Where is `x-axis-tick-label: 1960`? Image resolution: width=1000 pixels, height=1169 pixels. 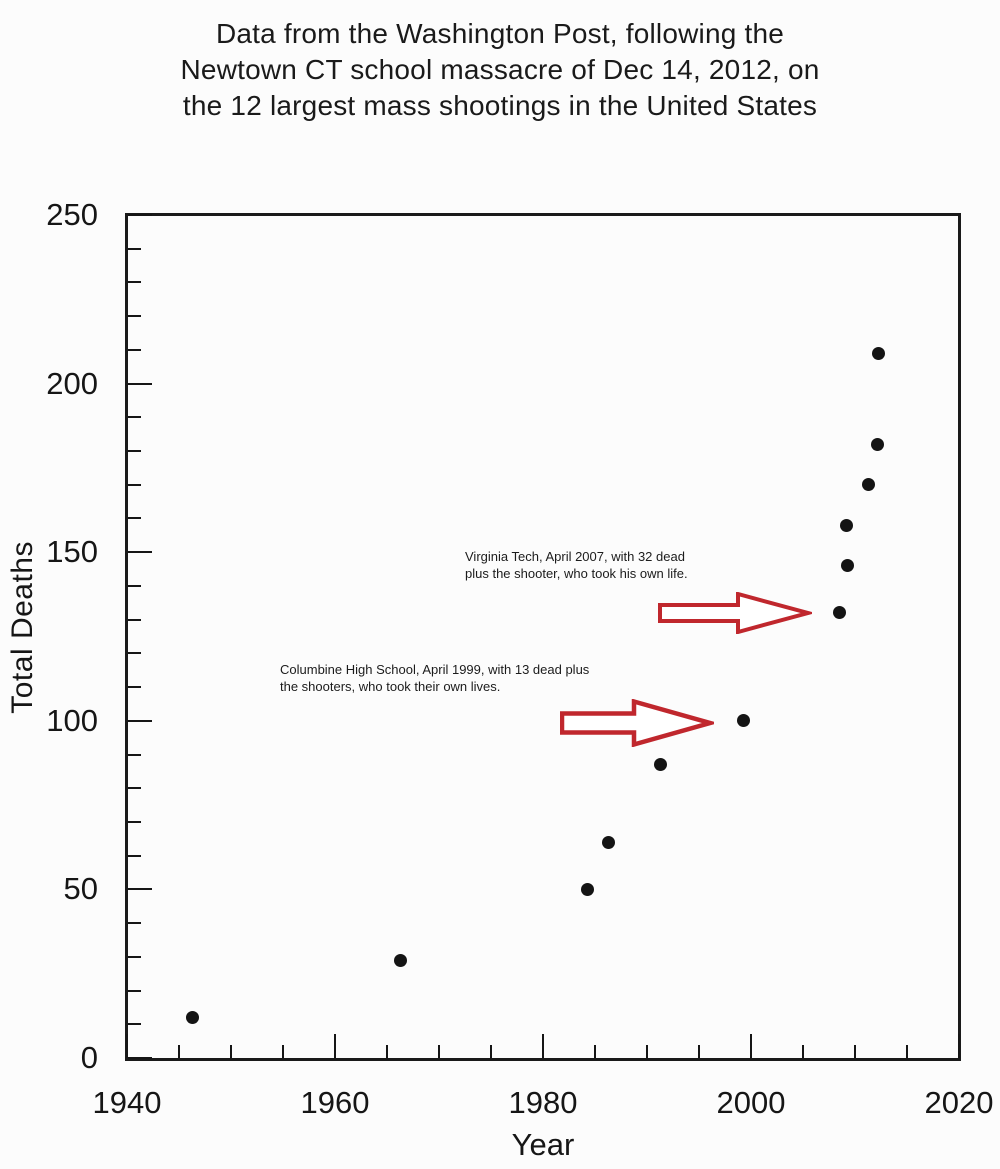
x-axis-tick-label: 1960 is located at coordinates (335, 1102).